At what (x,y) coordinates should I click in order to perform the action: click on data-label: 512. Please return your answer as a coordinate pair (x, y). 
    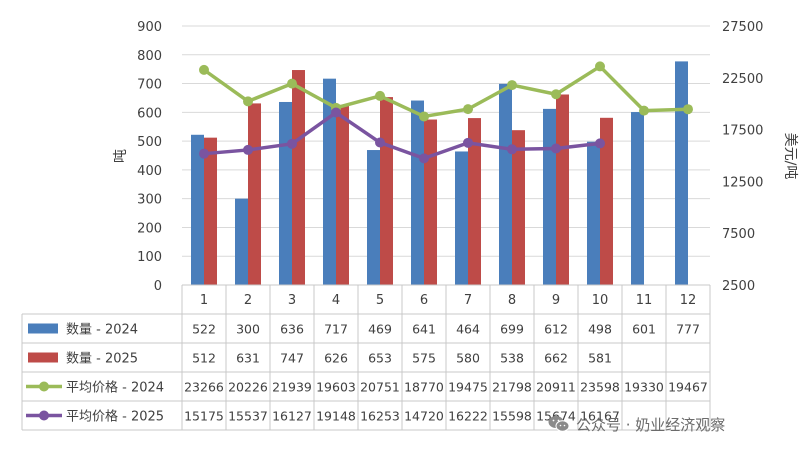
    Looking at the image, I should click on (204, 358).